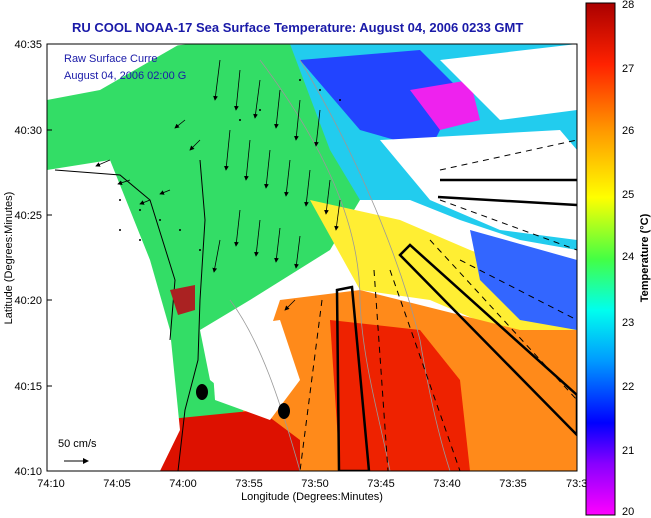  Describe the element at coordinates (9, 258) in the screenshot. I see `y-axis-label: Latitude (Degrees:Minutes)` at that location.